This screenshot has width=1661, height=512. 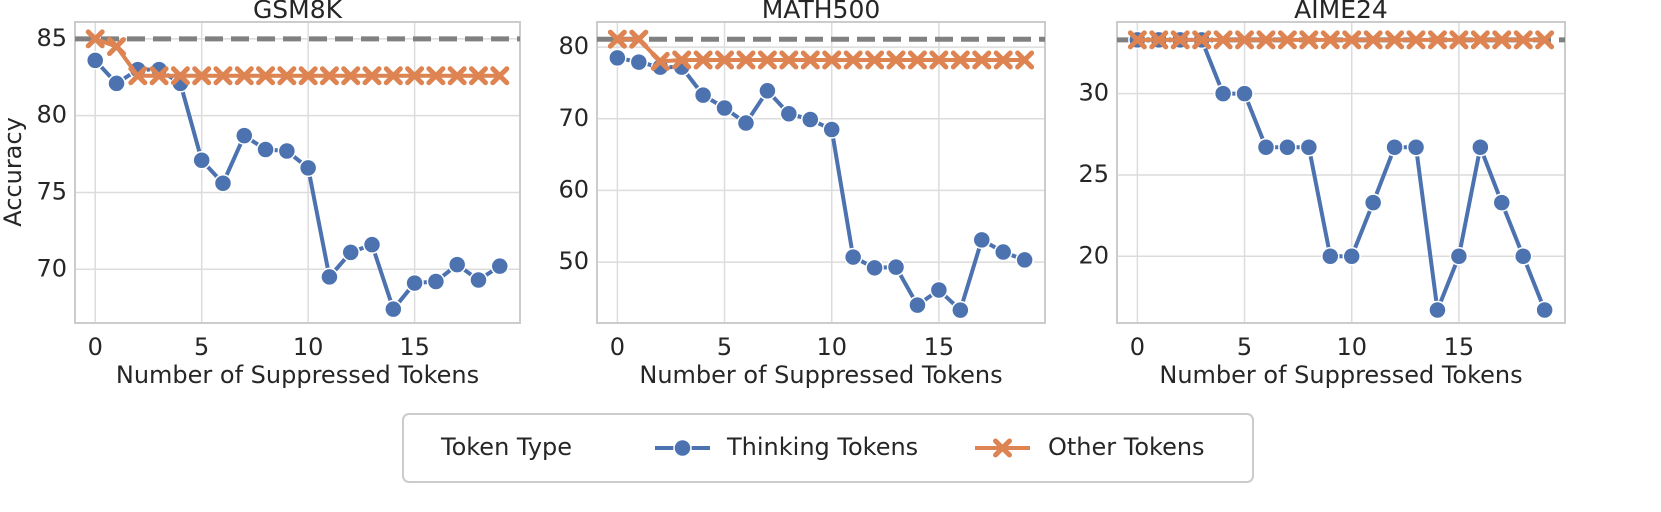 What do you see at coordinates (297, 375) in the screenshot?
I see `x-axis-label: Number of Suppressed Tokens` at bounding box center [297, 375].